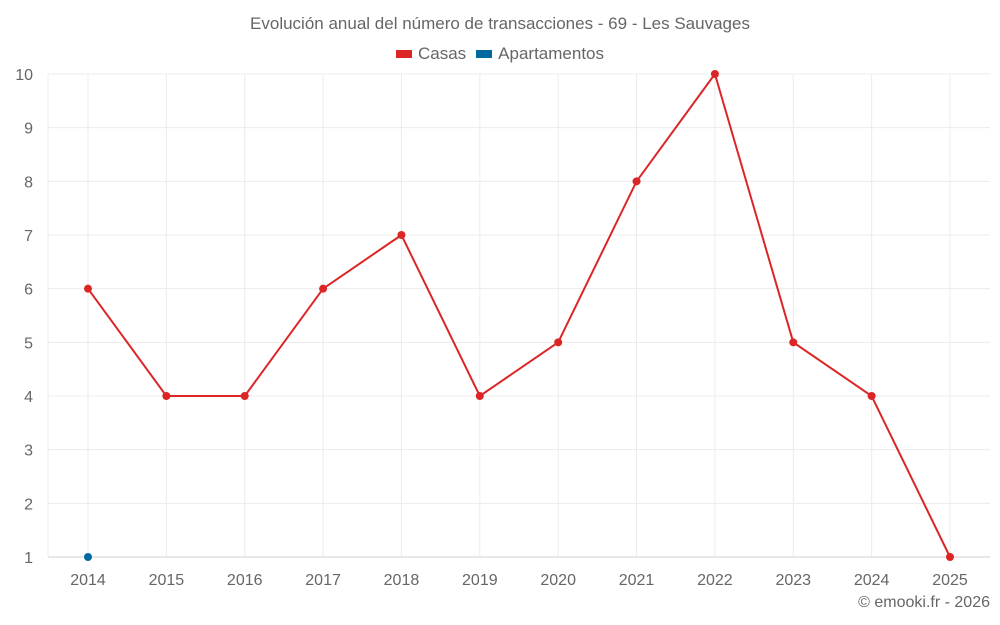 This screenshot has width=1000, height=625. I want to click on y-tick-label: 4, so click(28, 397).